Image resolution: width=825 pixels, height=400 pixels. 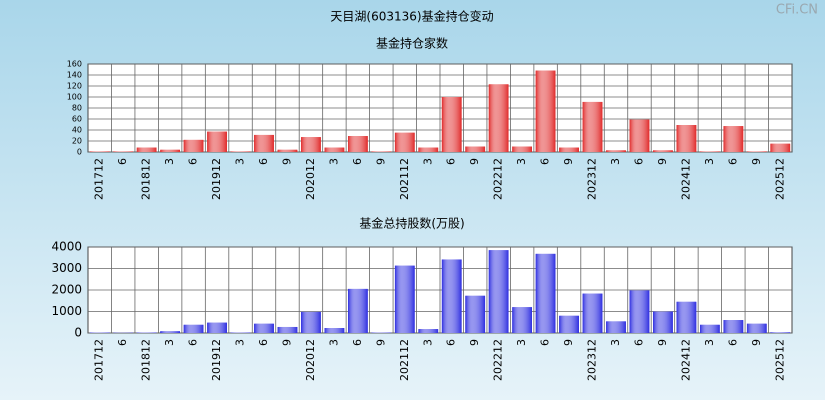 I want to click on y-tick-label: 2000, so click(x=66, y=290).